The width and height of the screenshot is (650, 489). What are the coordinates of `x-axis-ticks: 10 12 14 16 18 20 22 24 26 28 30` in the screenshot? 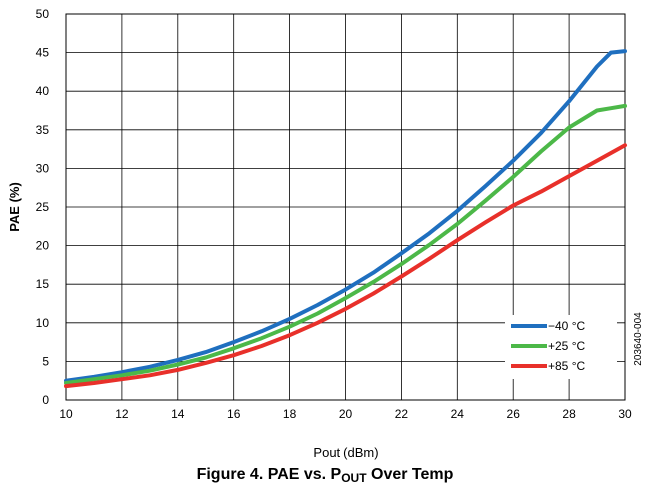 It's located at (345, 414).